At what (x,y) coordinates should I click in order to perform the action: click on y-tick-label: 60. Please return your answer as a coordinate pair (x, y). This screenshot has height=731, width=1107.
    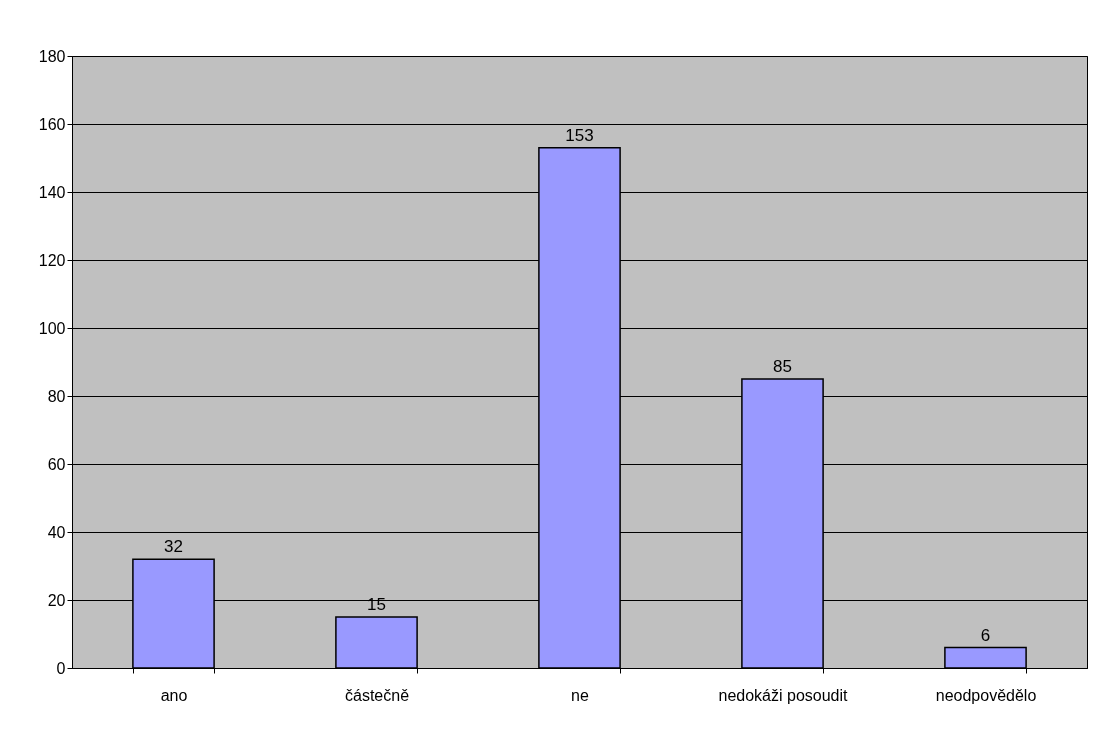
    Looking at the image, I should click on (56, 464).